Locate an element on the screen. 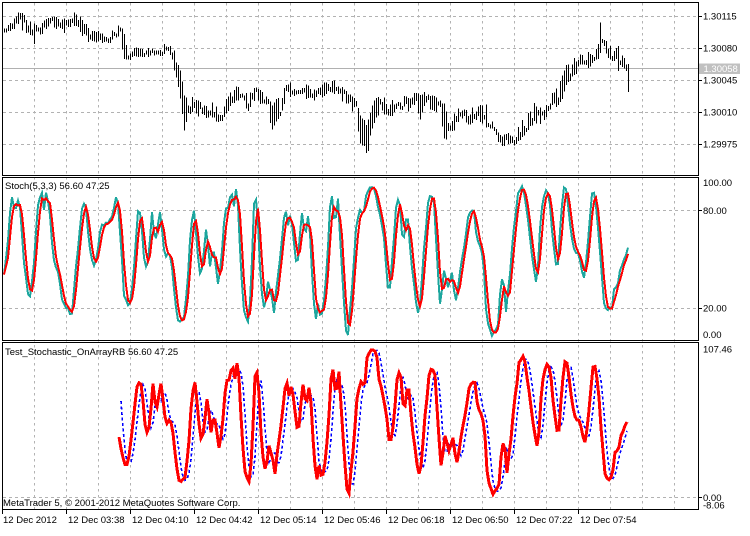 Image resolution: width=750 pixels, height=536 pixels. svg-text: 1.30058 is located at coordinates (721, 69).